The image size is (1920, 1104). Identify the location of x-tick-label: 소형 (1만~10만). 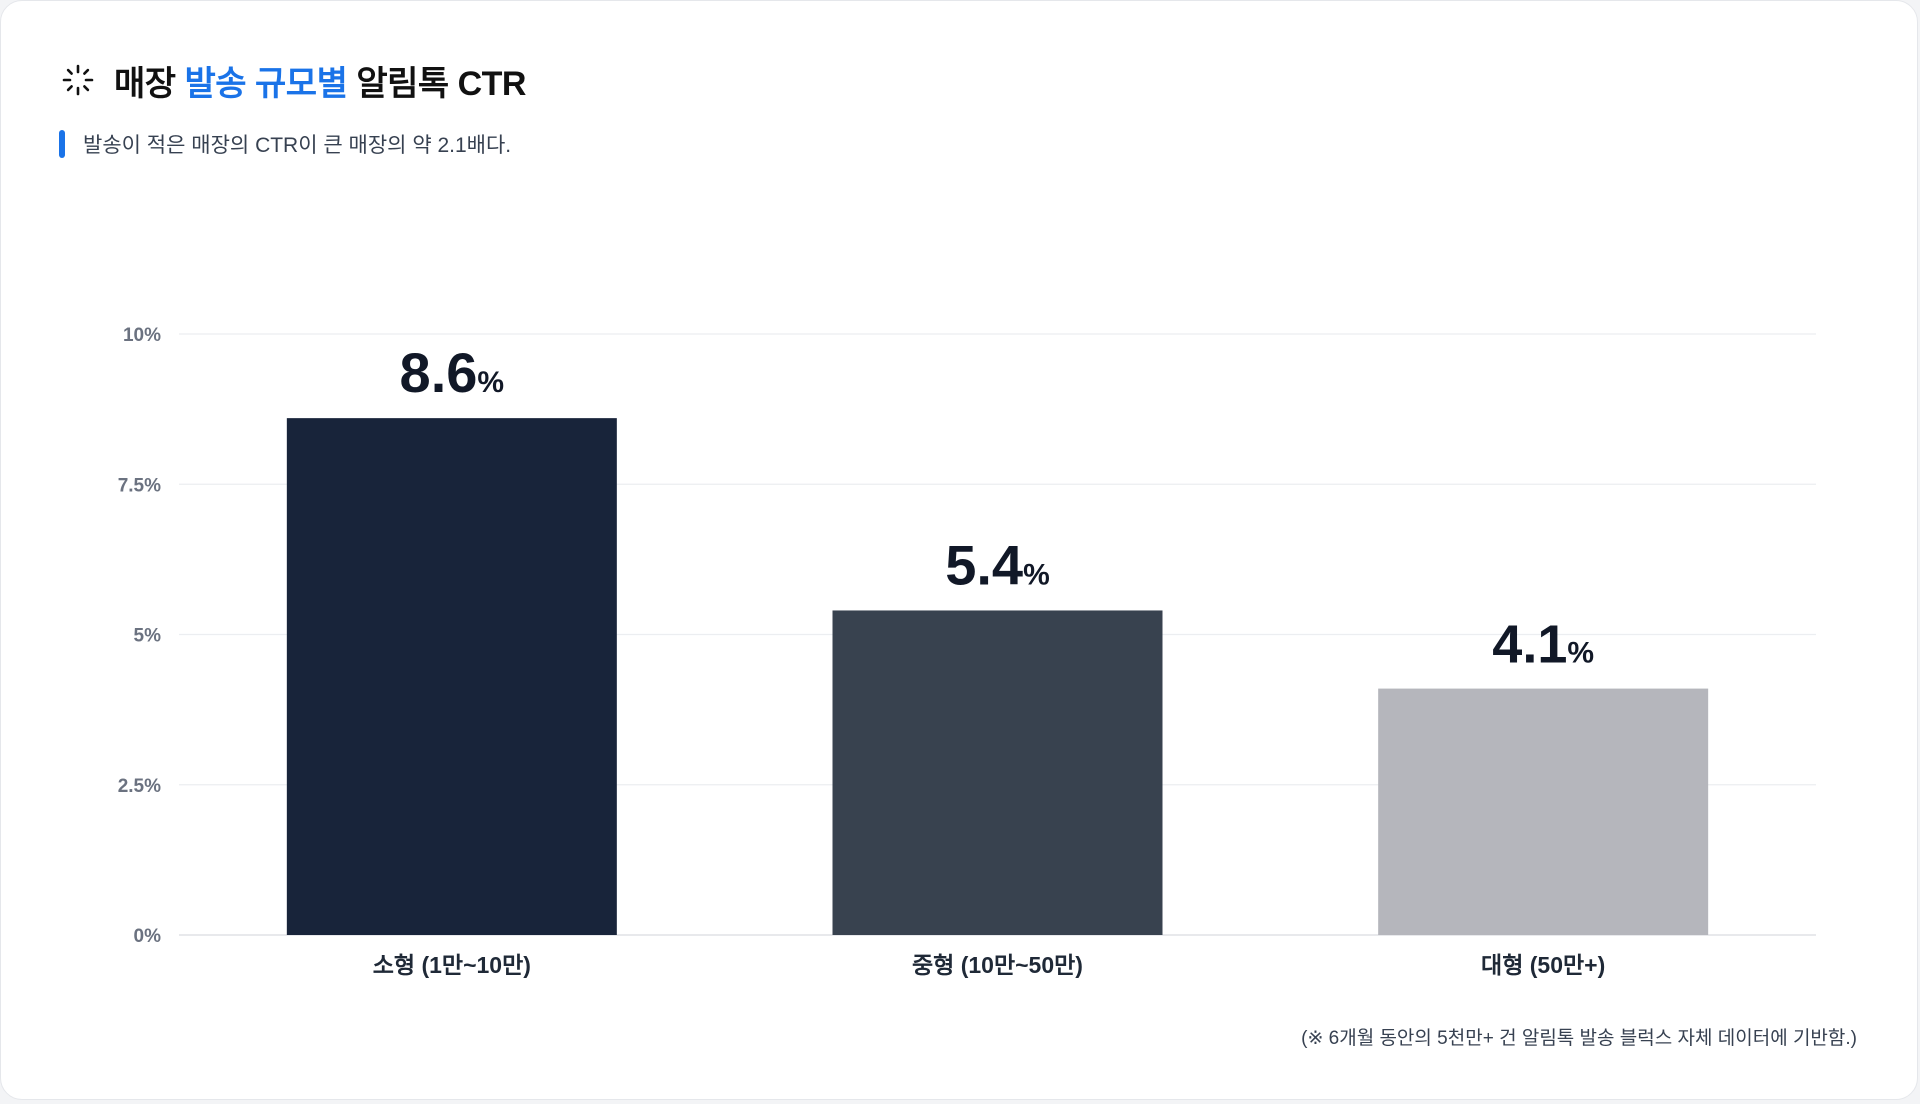
(452, 965).